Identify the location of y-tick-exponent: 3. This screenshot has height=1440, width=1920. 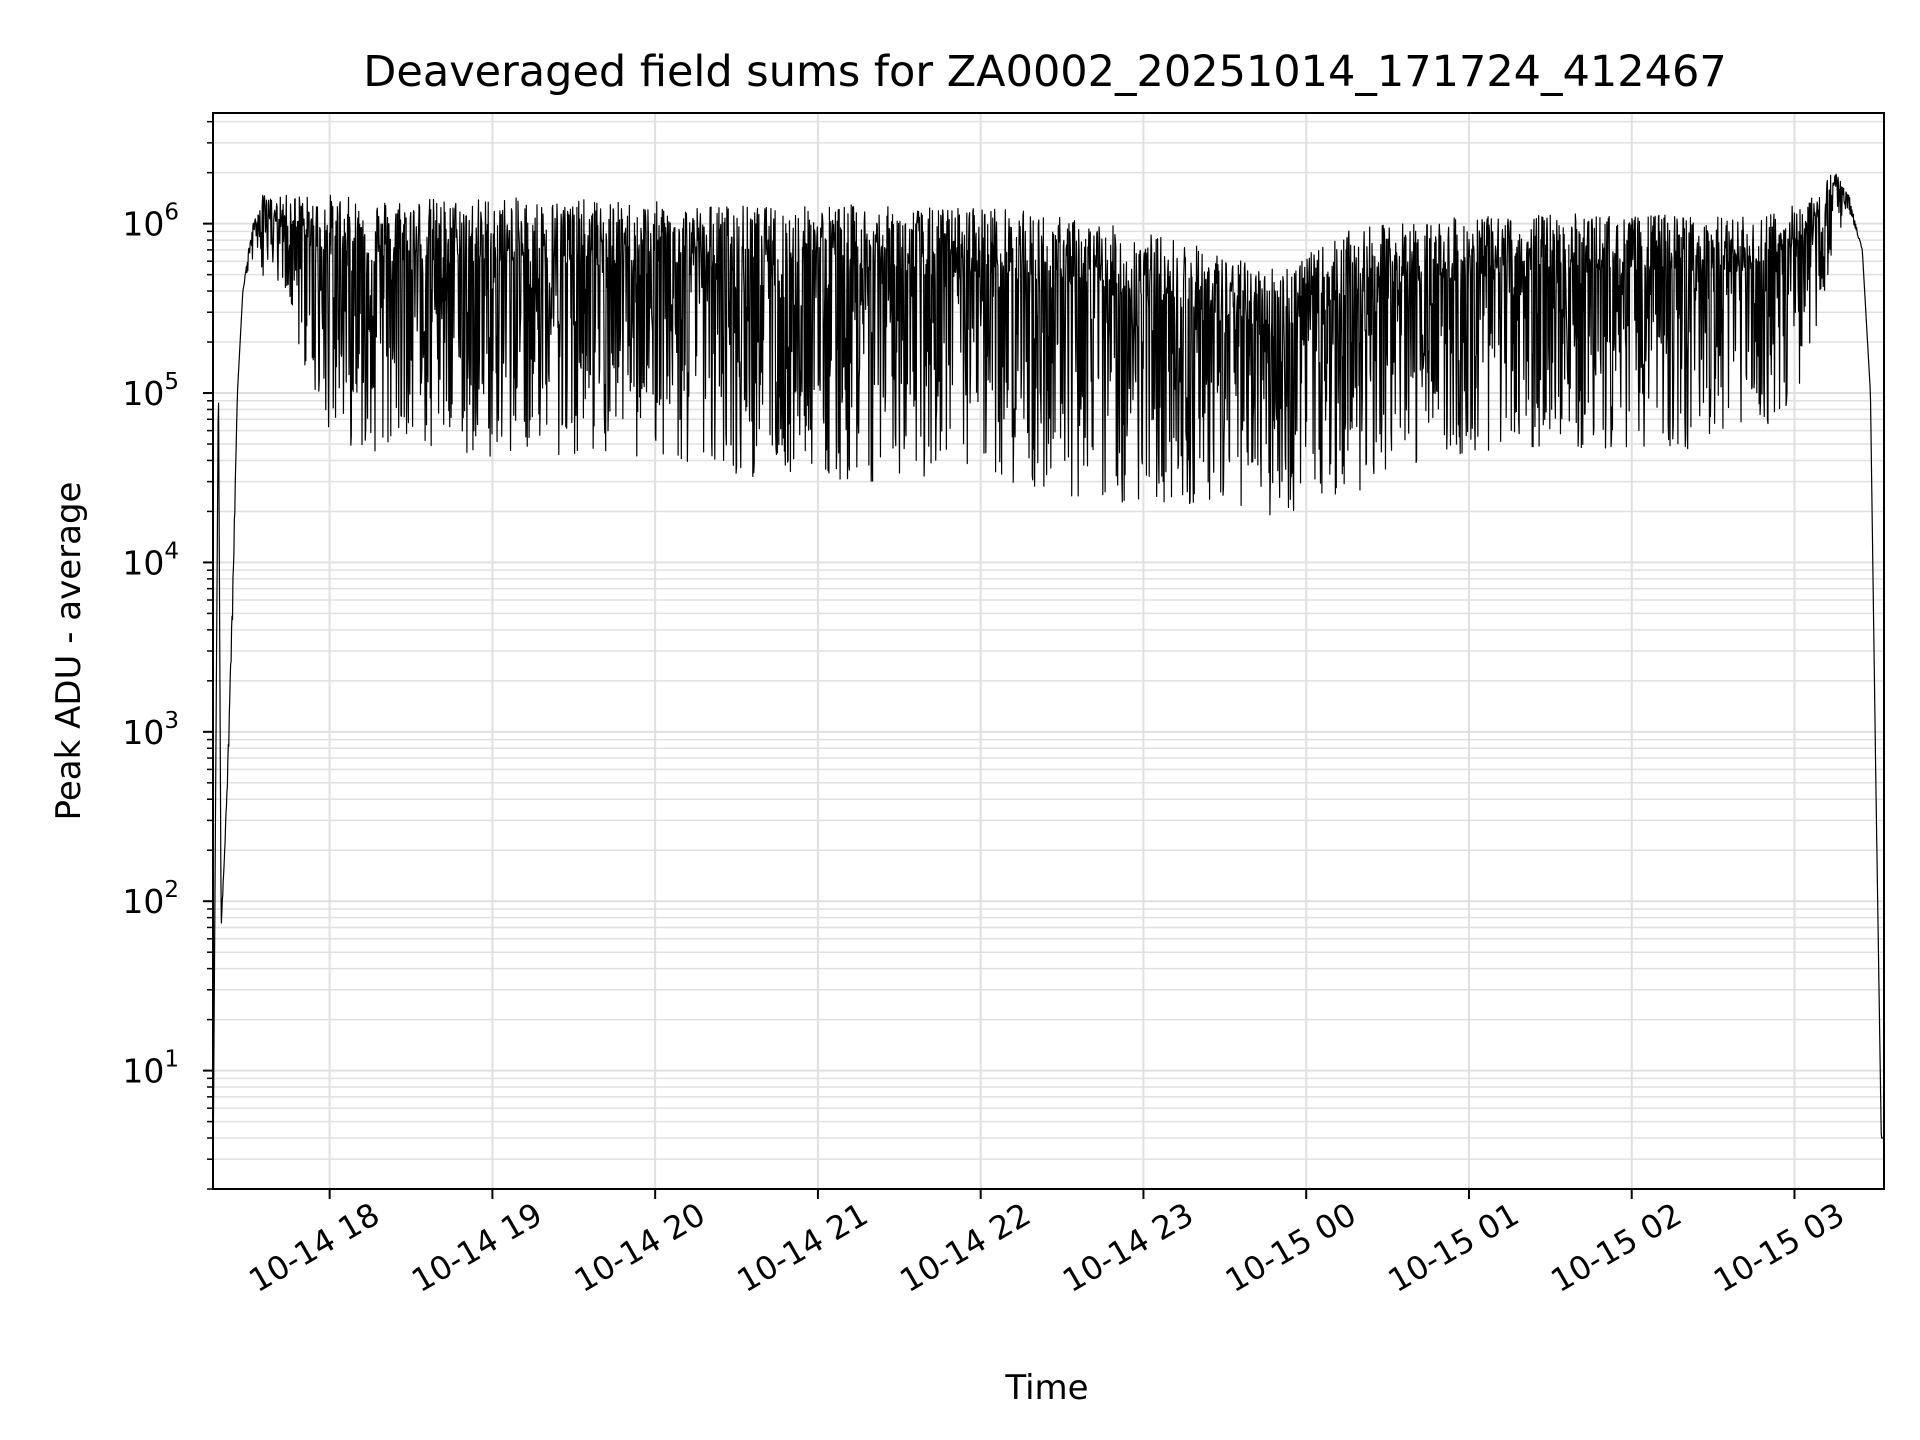
(171, 721).